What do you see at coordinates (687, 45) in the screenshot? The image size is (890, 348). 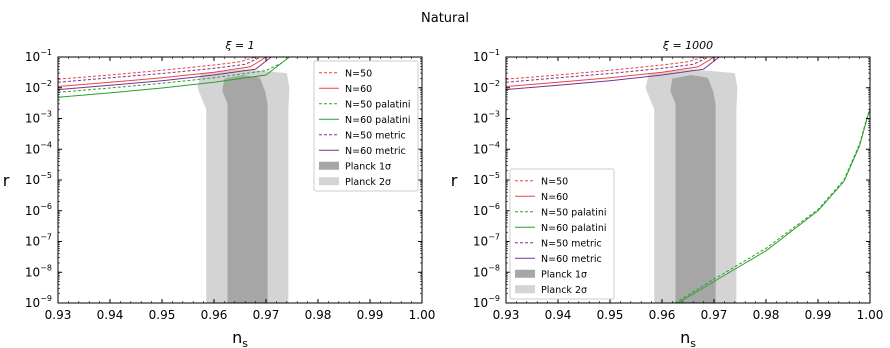 I see `panel-title: ξ = 1000` at bounding box center [687, 45].